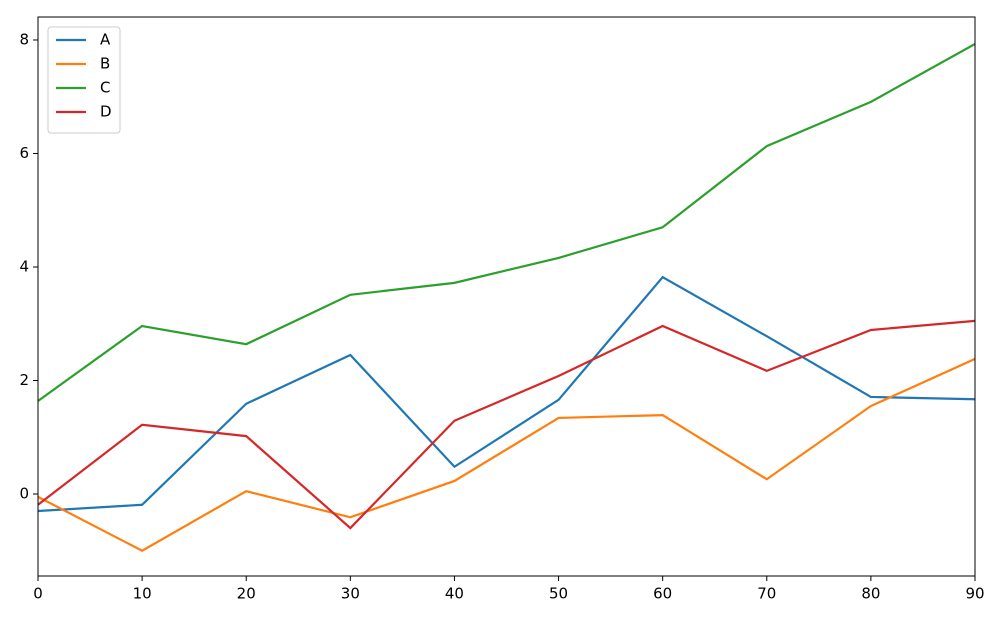 The image size is (1006, 621). I want to click on x-tick-label: 50, so click(558, 594).